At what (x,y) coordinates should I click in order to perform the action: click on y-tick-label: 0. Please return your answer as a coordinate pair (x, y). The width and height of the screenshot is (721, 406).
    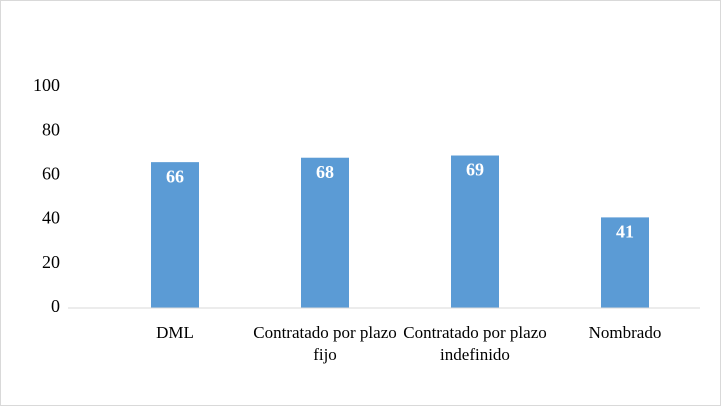
    Looking at the image, I should click on (55, 306).